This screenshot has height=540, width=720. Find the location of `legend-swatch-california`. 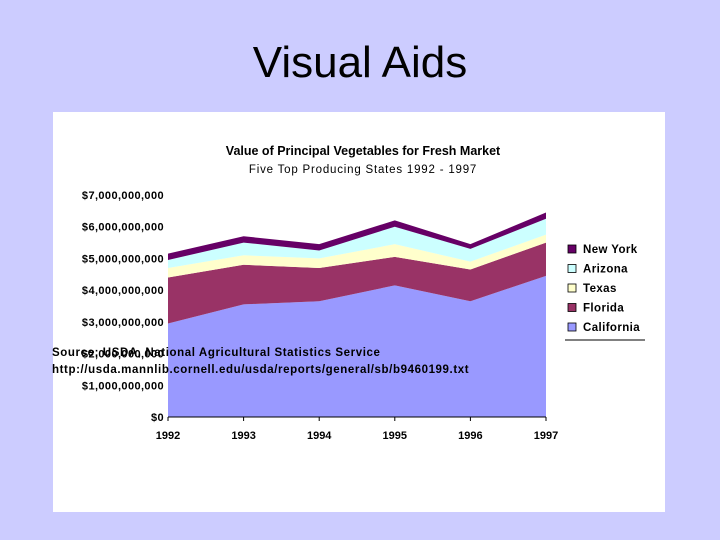

legend-swatch-california is located at coordinates (572, 327).